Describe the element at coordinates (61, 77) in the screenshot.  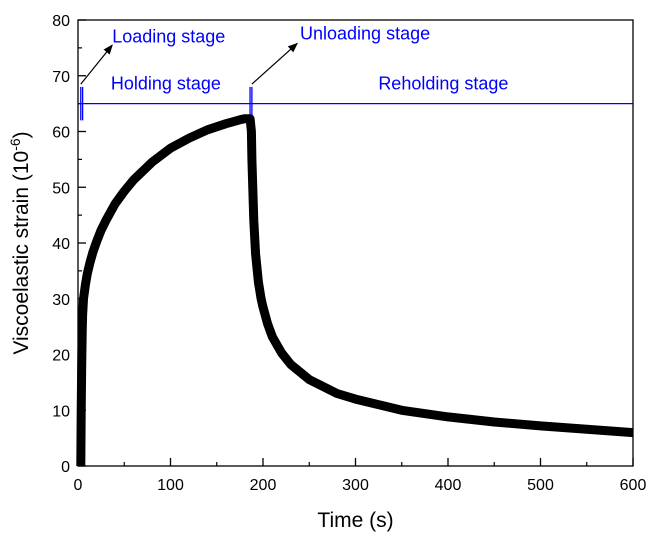
I see `y-tick-label: 70` at that location.